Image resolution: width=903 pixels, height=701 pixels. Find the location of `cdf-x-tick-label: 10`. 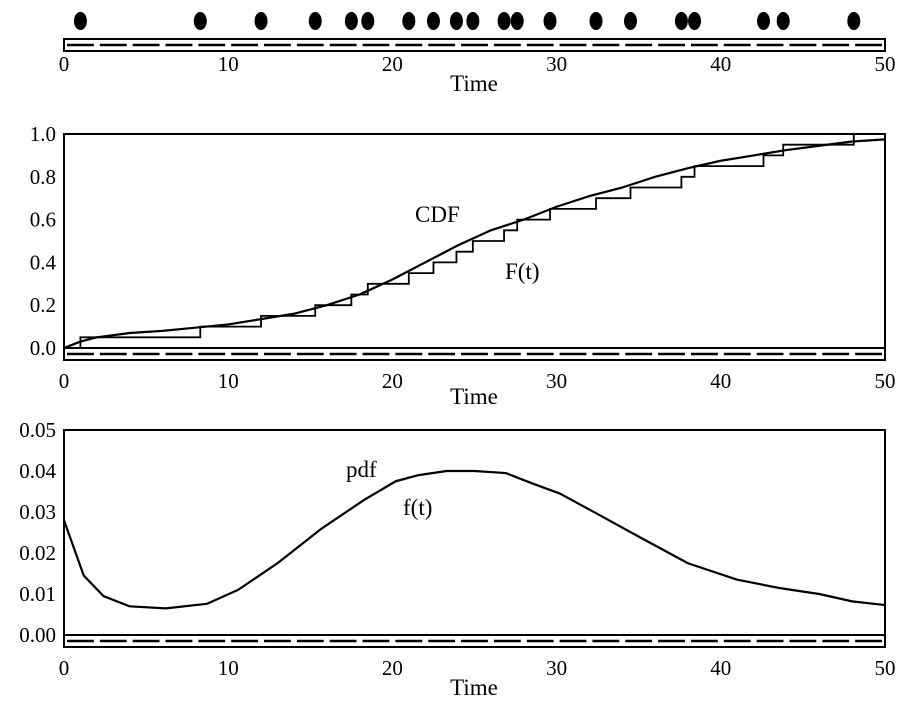

cdf-x-tick-label: 10 is located at coordinates (228, 381).